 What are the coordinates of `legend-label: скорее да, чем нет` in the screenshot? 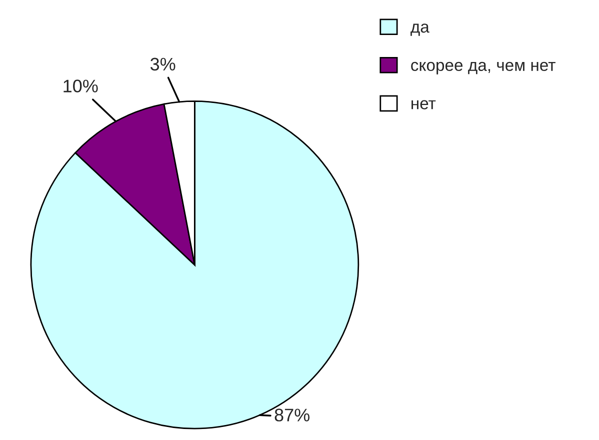 It's located at (483, 68).